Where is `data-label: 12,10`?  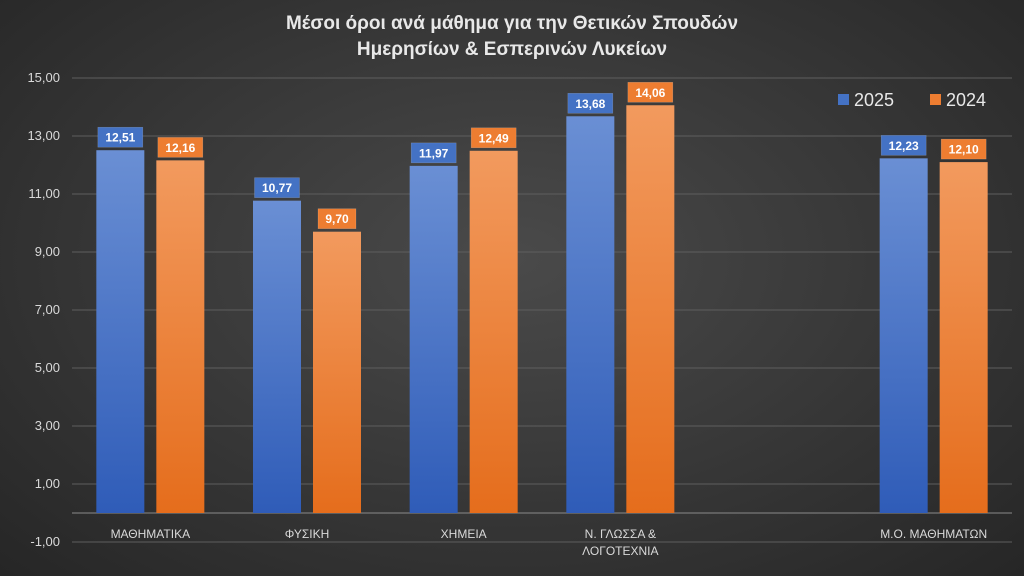
data-label: 12,10 is located at coordinates (964, 150).